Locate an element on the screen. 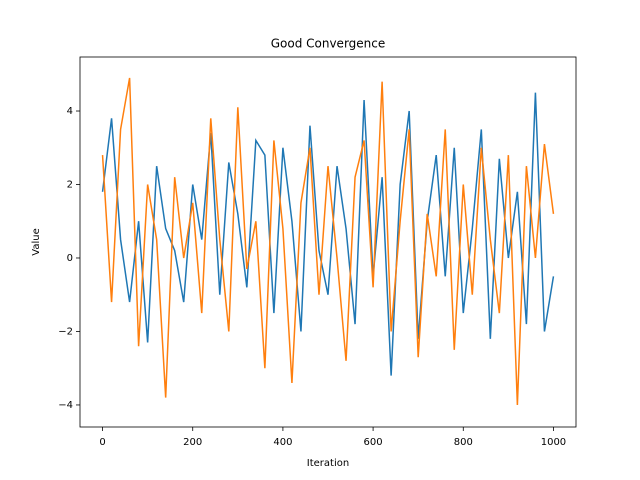  y-tick-label: 4 is located at coordinates (70, 111).